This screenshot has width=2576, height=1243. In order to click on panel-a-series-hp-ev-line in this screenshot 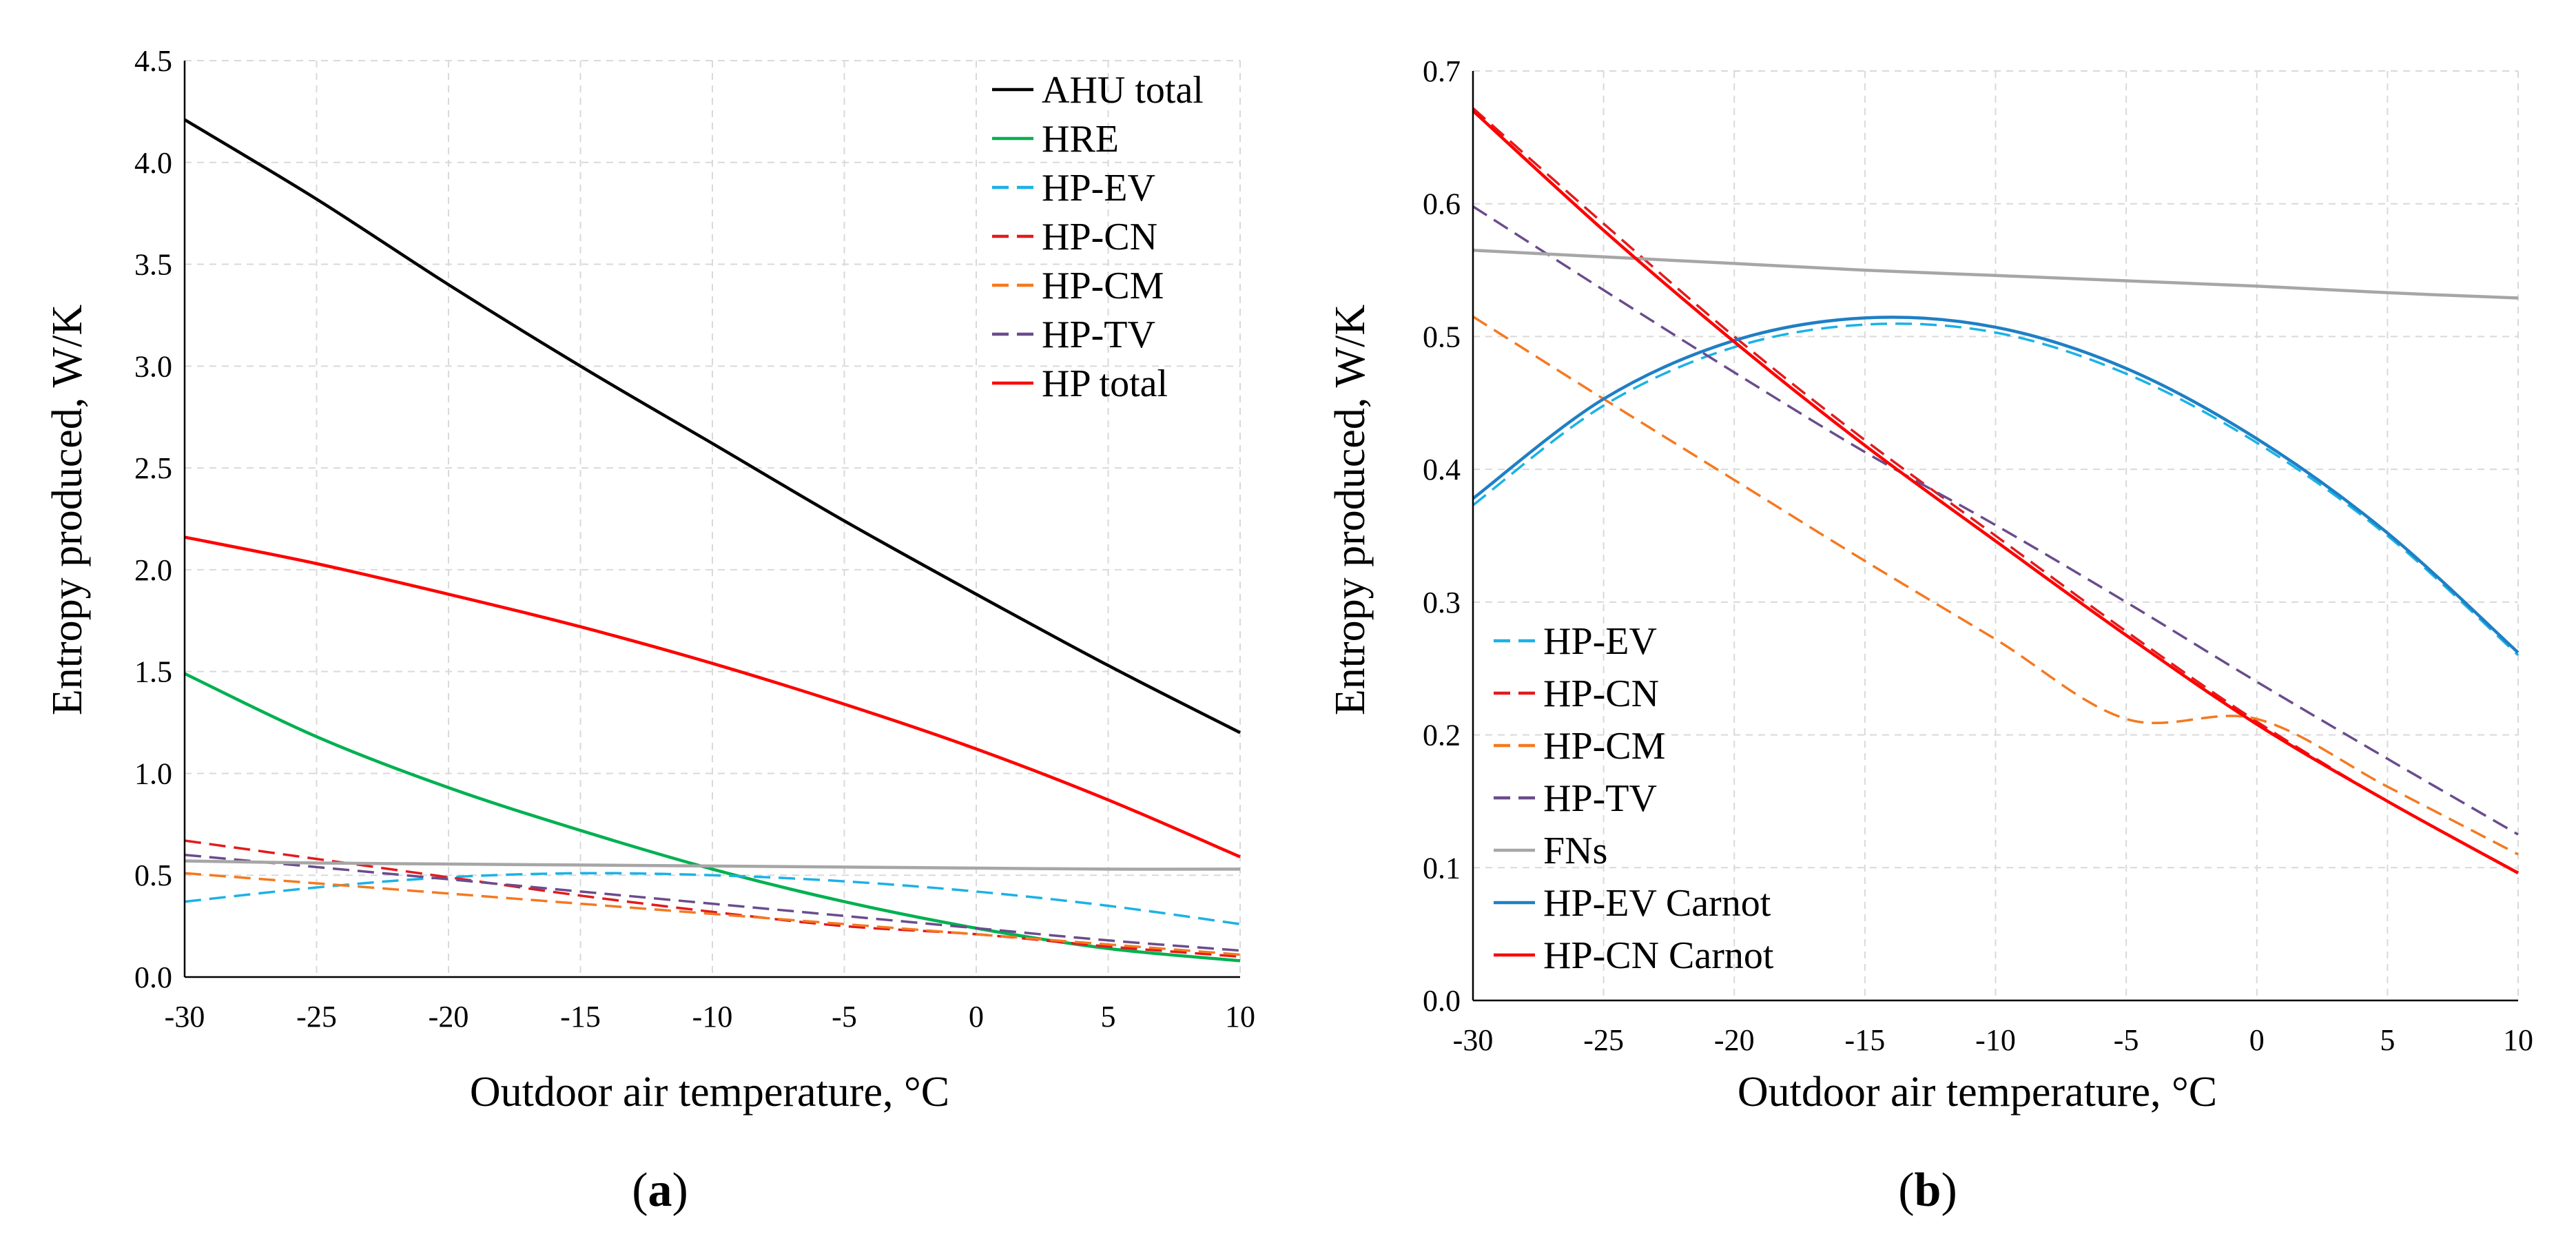, I will do `click(712, 898)`.